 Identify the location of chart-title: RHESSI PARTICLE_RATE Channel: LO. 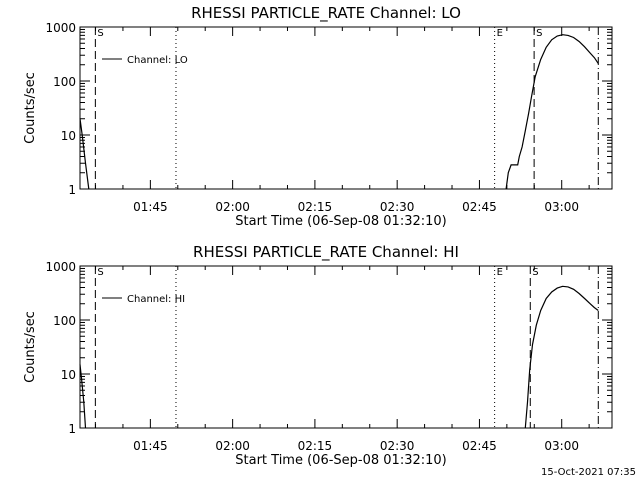
(326, 13).